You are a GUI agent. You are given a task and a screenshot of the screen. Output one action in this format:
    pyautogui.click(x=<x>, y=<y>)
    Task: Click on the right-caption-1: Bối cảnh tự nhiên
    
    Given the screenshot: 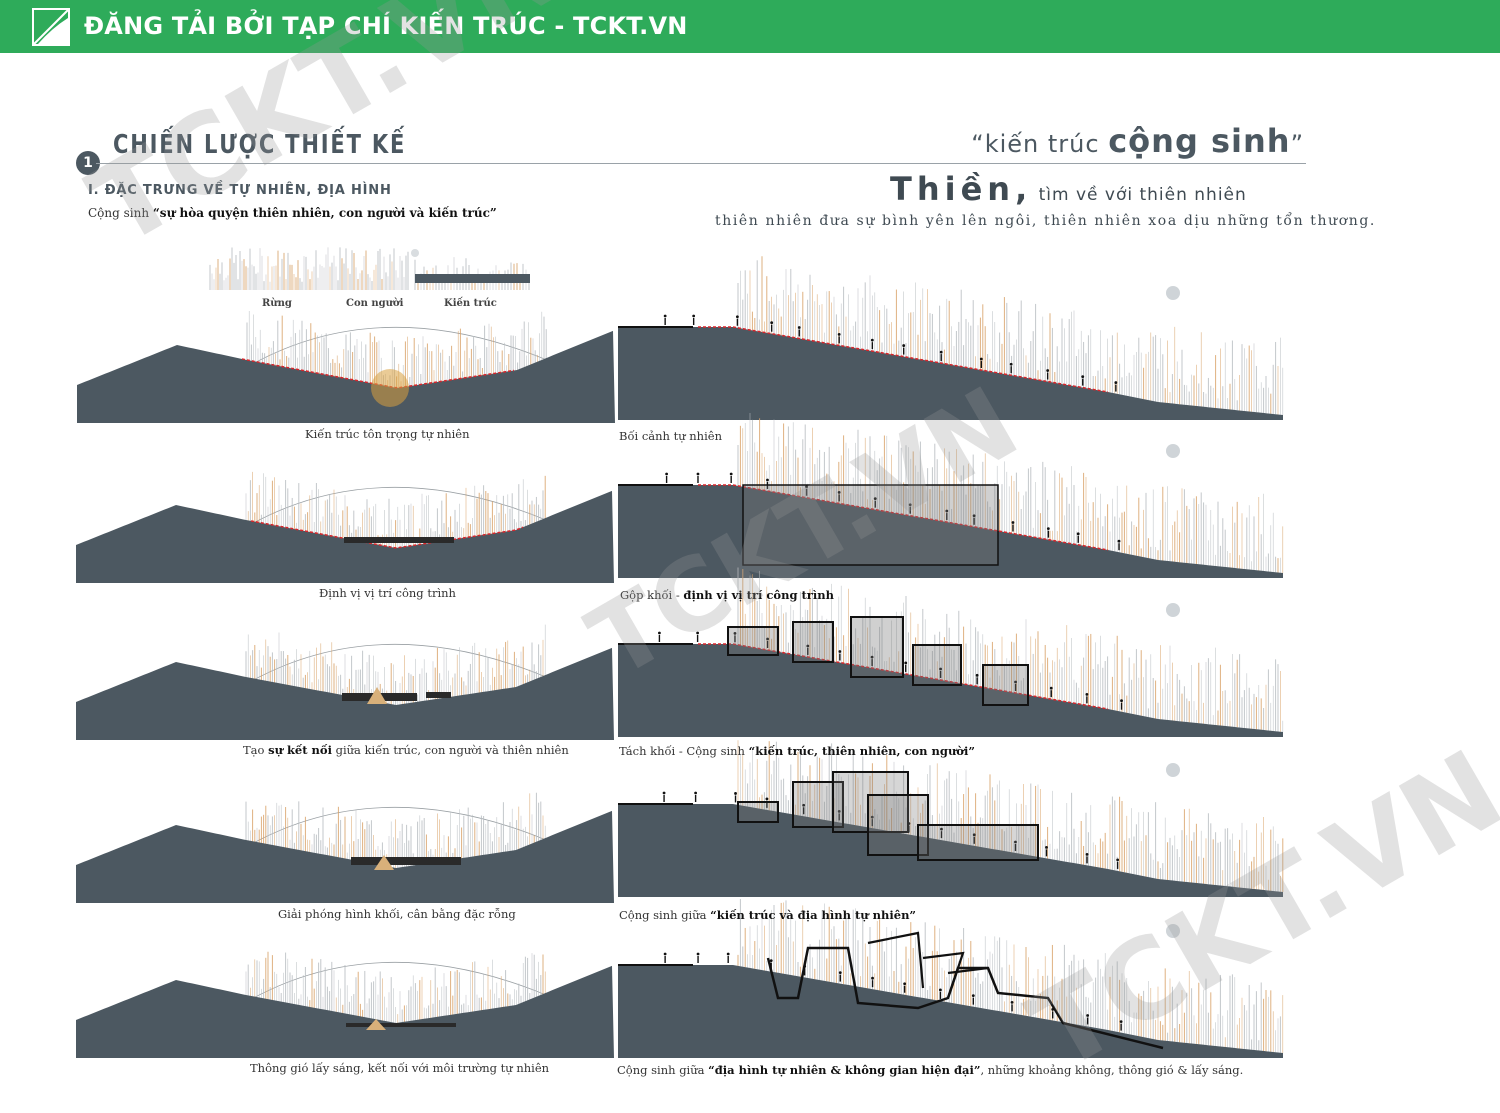 What is the action you would take?
    pyautogui.click(x=670, y=436)
    